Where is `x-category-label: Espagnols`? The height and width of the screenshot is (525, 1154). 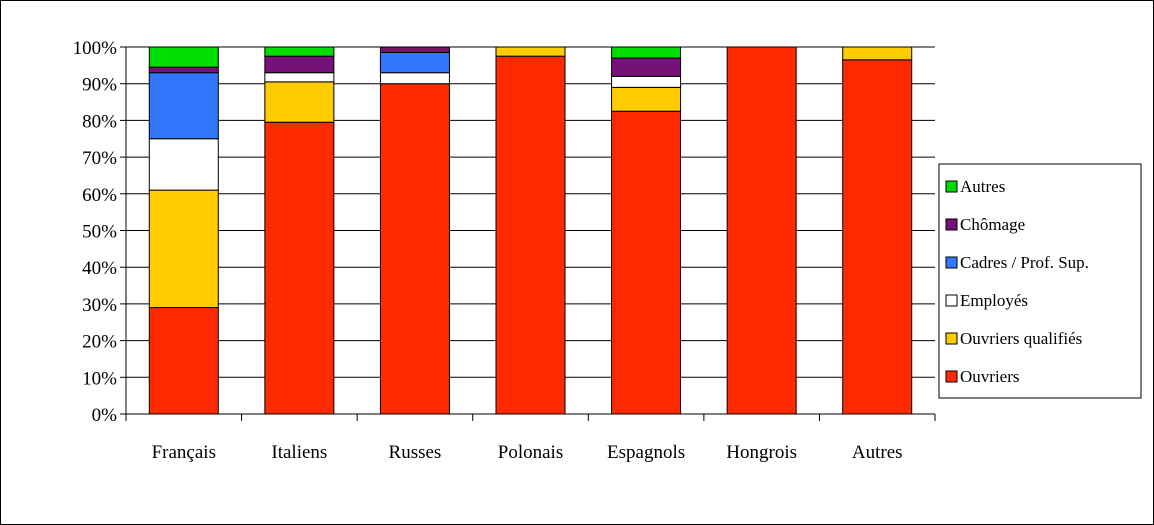 x-category-label: Espagnols is located at coordinates (646, 452).